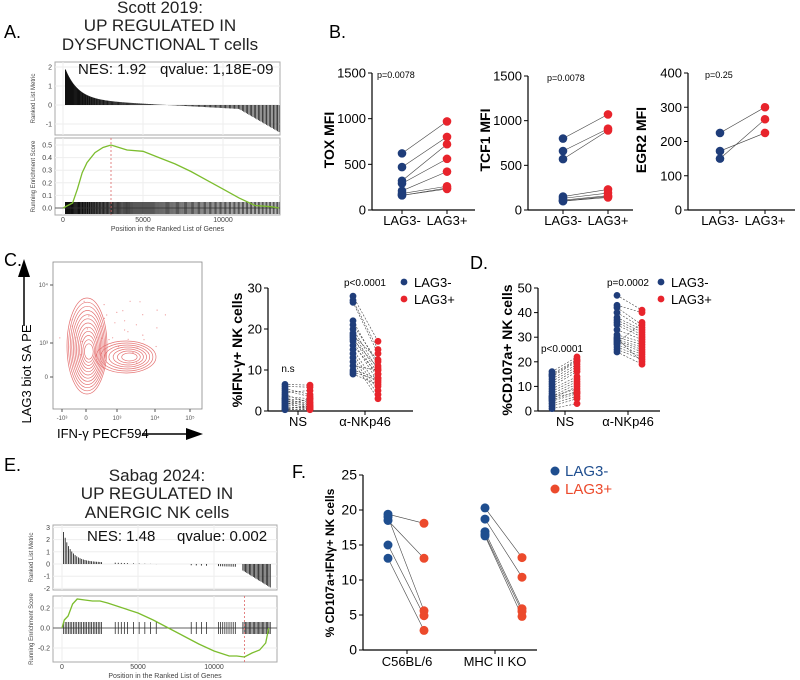  Describe the element at coordinates (168, 229) in the screenshot. I see `x-axis-label: Position in the Ranked List of Genes` at that location.